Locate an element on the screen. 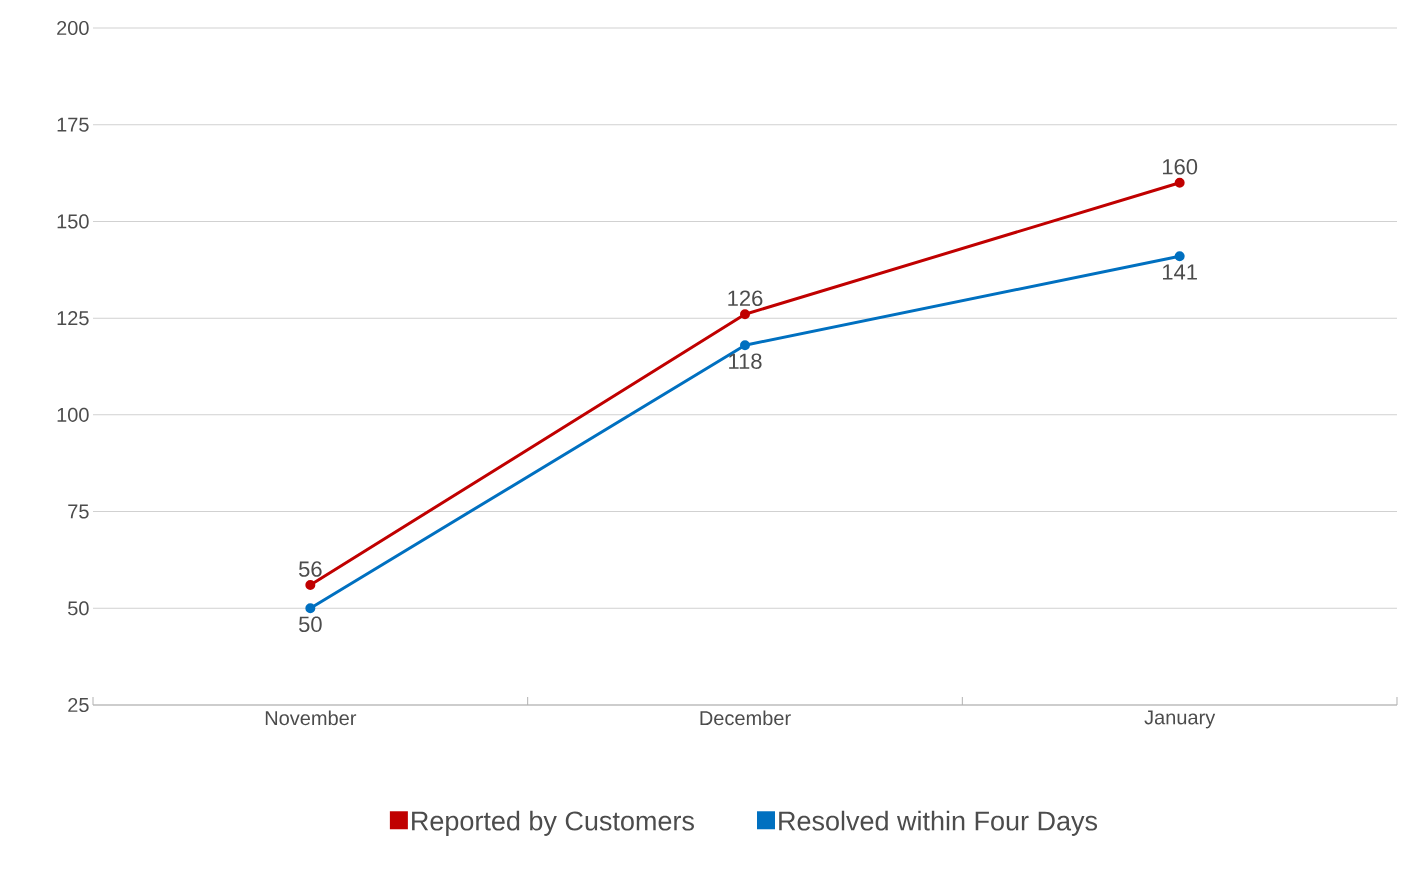 The width and height of the screenshot is (1402, 872). data-label: 126 is located at coordinates (745, 298).